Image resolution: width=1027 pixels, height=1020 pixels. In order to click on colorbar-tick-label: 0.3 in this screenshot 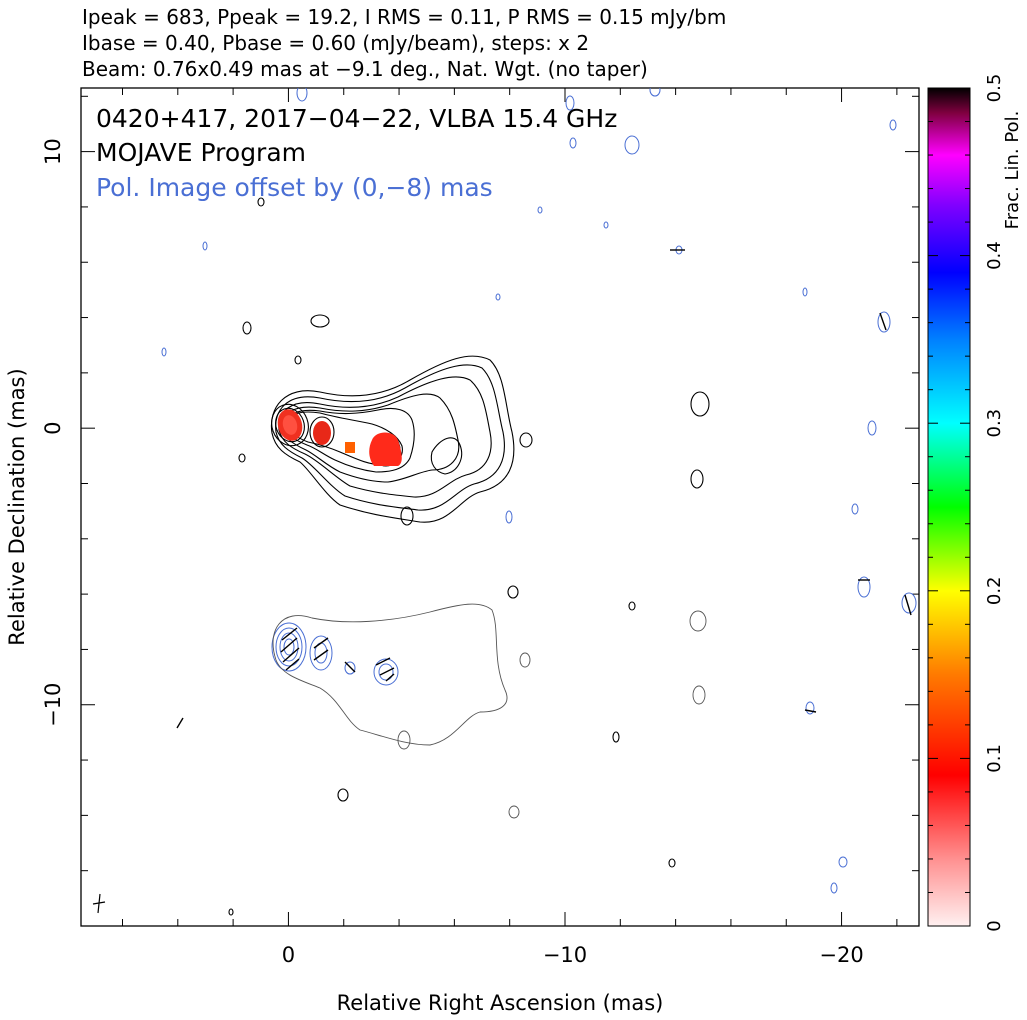, I will do `click(994, 423)`.